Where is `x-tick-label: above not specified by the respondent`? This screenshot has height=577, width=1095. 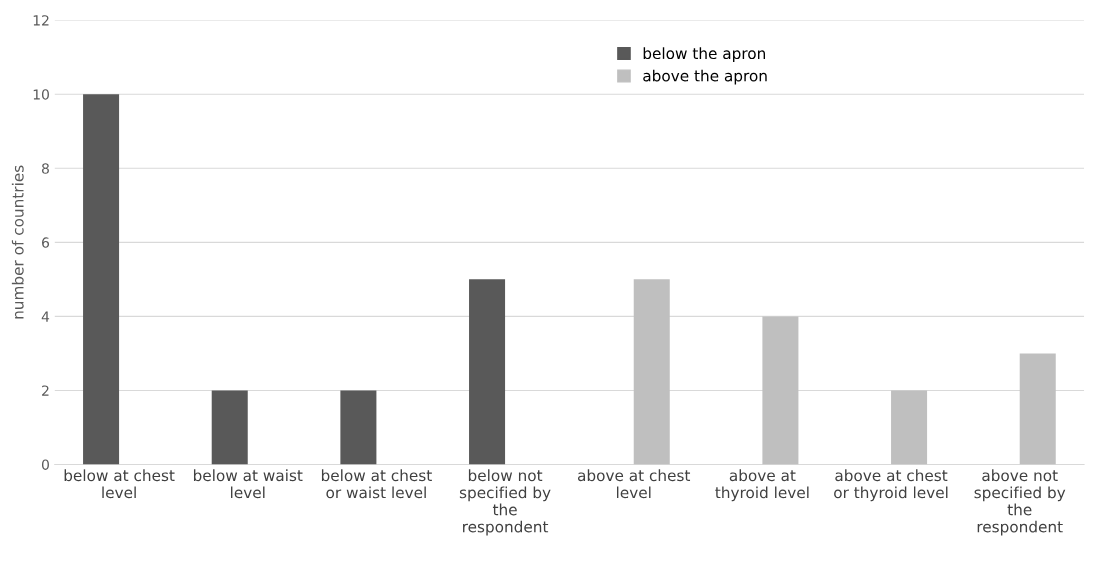
x-tick-label: above not specified by the respondent is located at coordinates (1020, 502).